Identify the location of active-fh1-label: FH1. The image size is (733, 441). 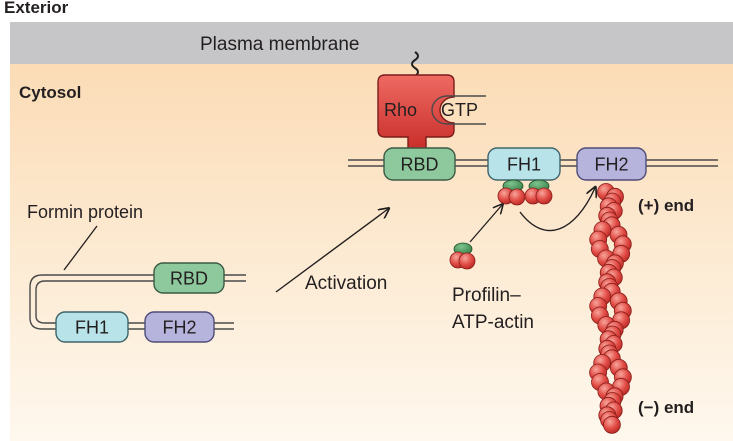
(524, 165).